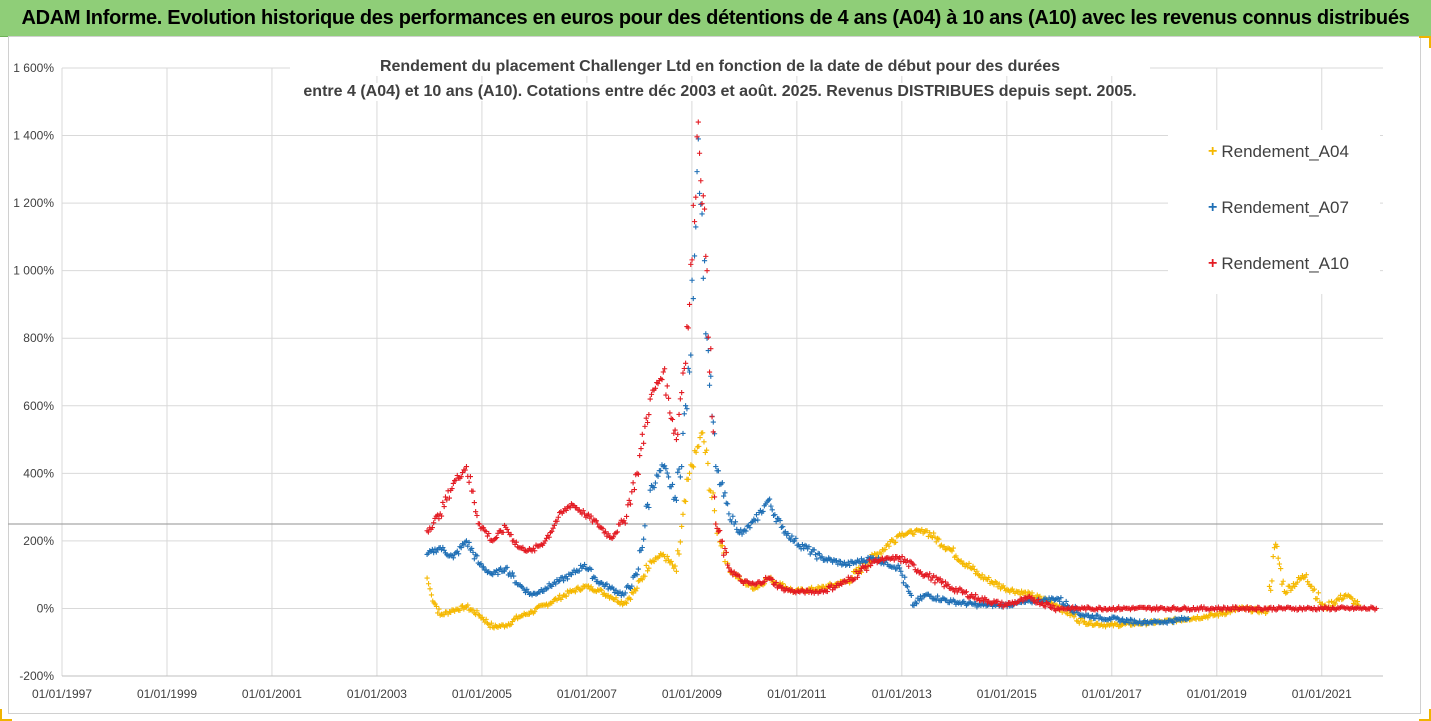  Describe the element at coordinates (796, 694) in the screenshot. I see `x-tick-label: 01/01/2011` at that location.